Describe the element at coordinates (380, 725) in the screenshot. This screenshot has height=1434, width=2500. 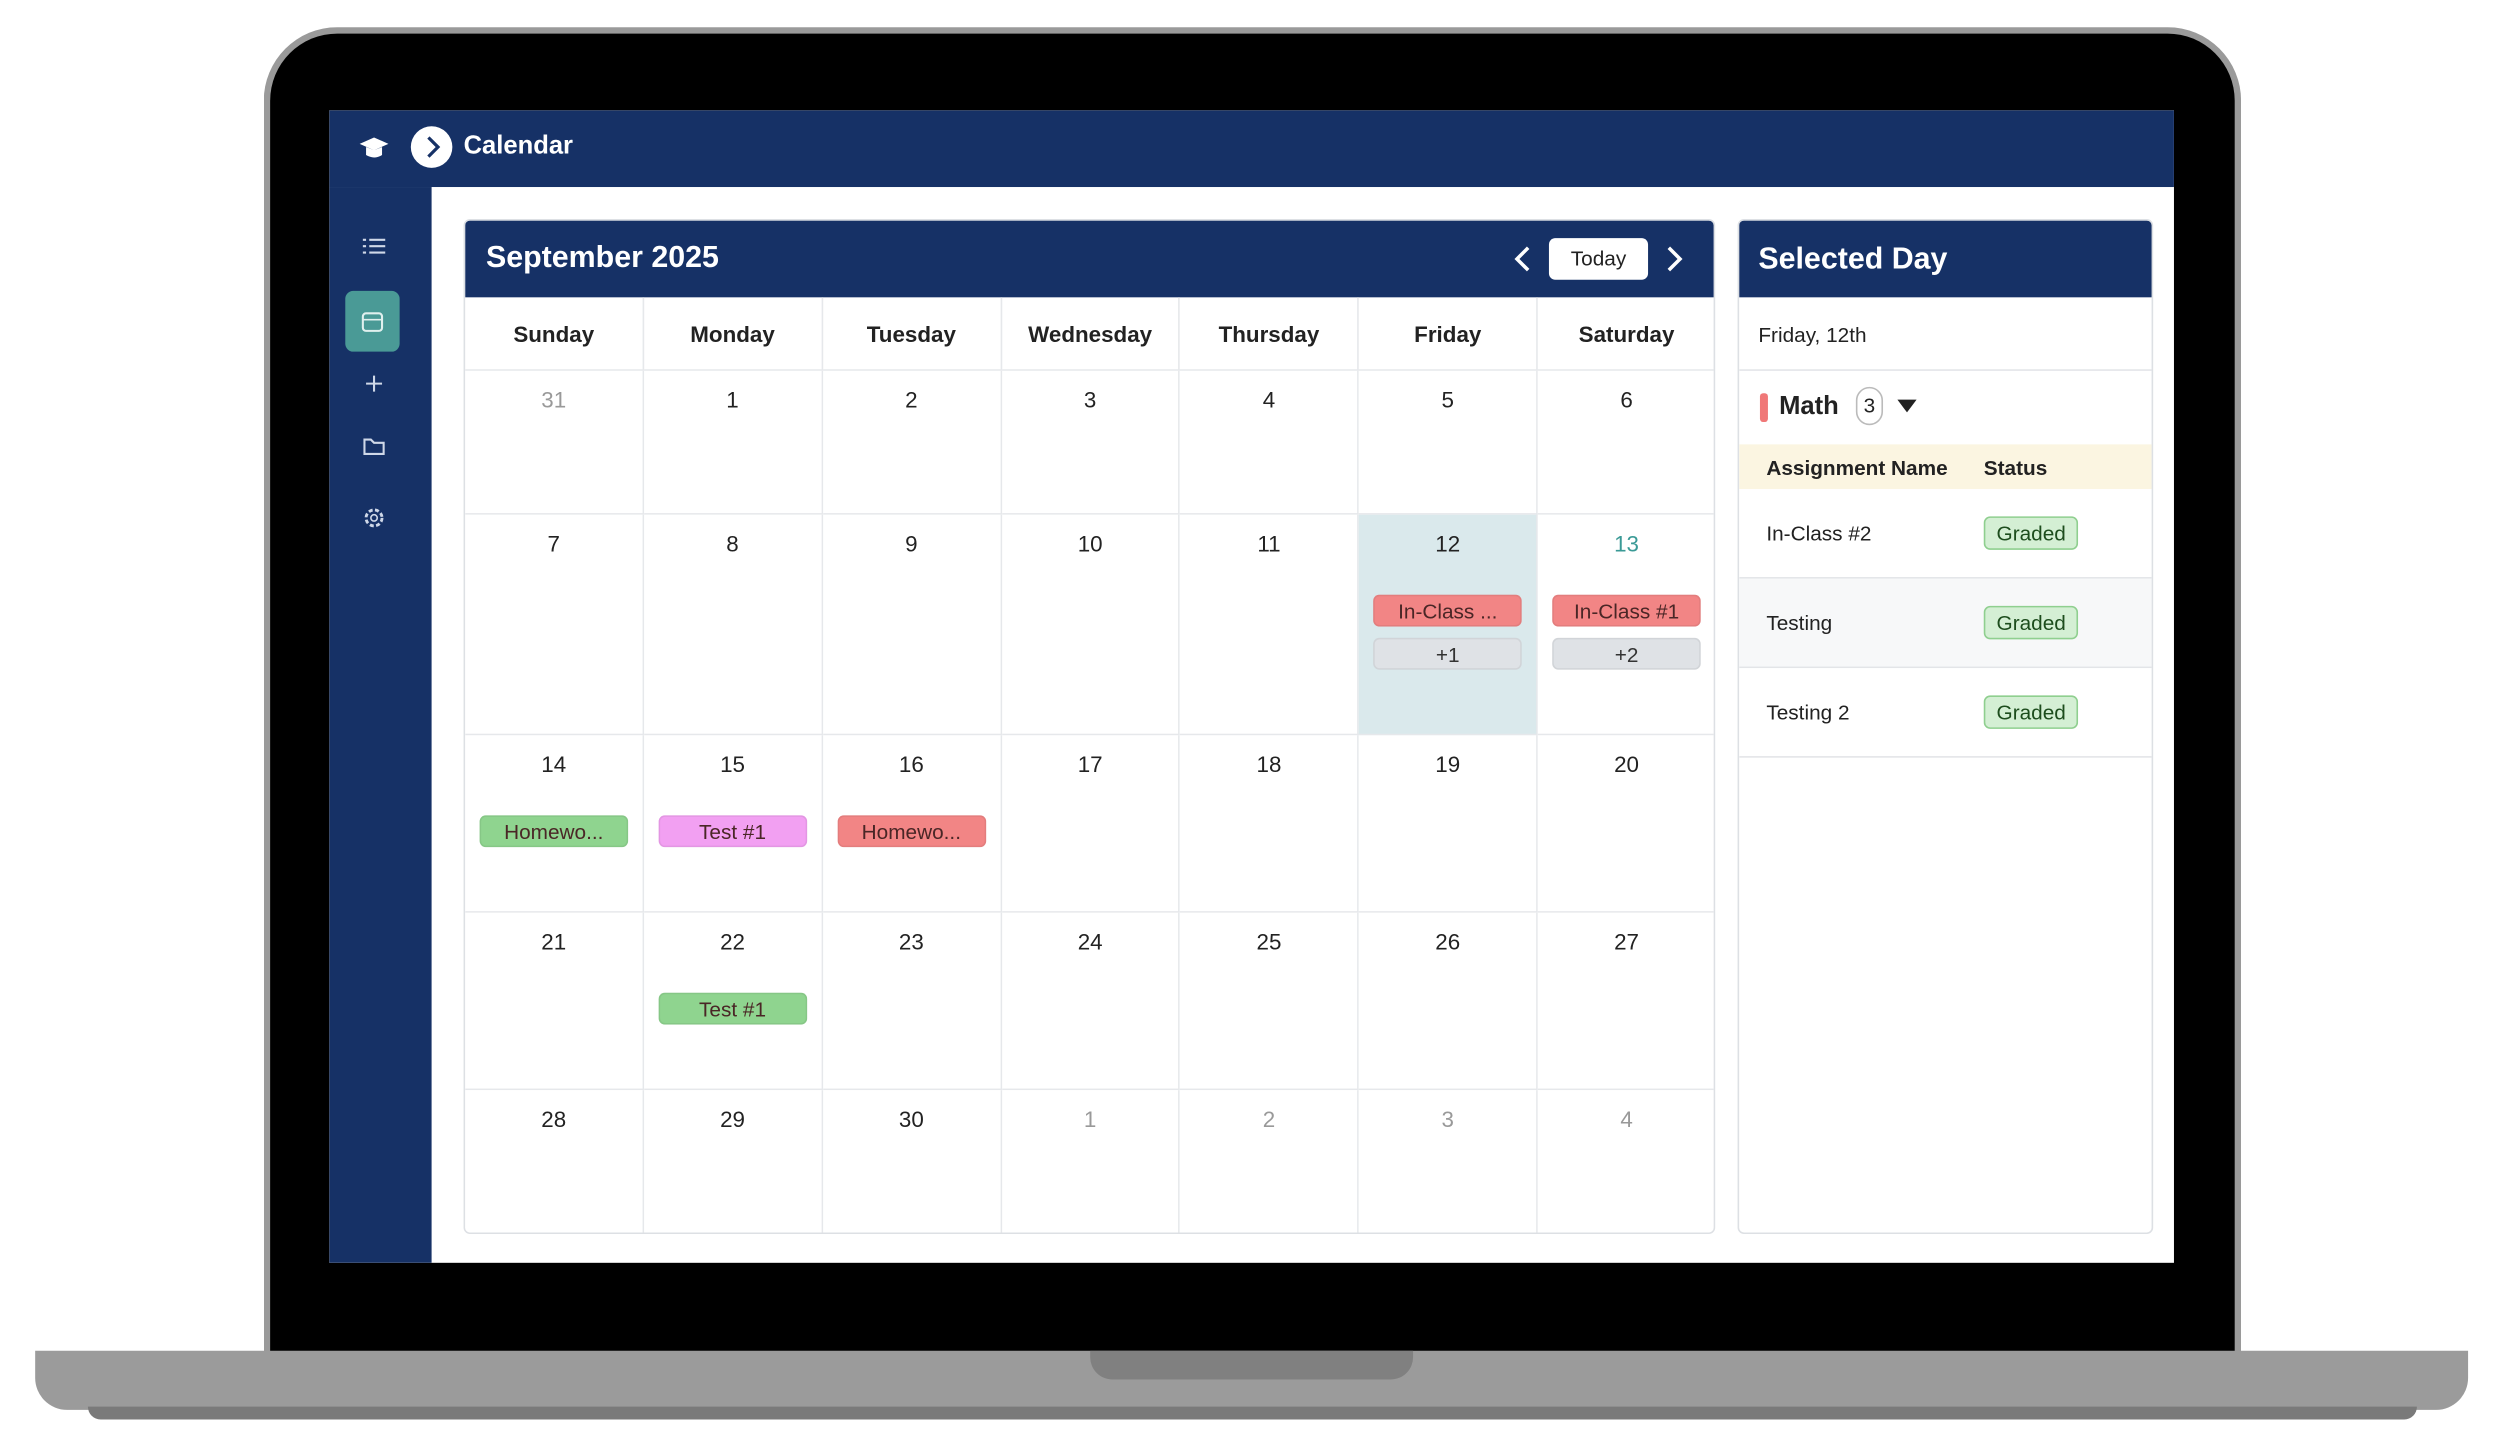
I see `sidebar` at that location.